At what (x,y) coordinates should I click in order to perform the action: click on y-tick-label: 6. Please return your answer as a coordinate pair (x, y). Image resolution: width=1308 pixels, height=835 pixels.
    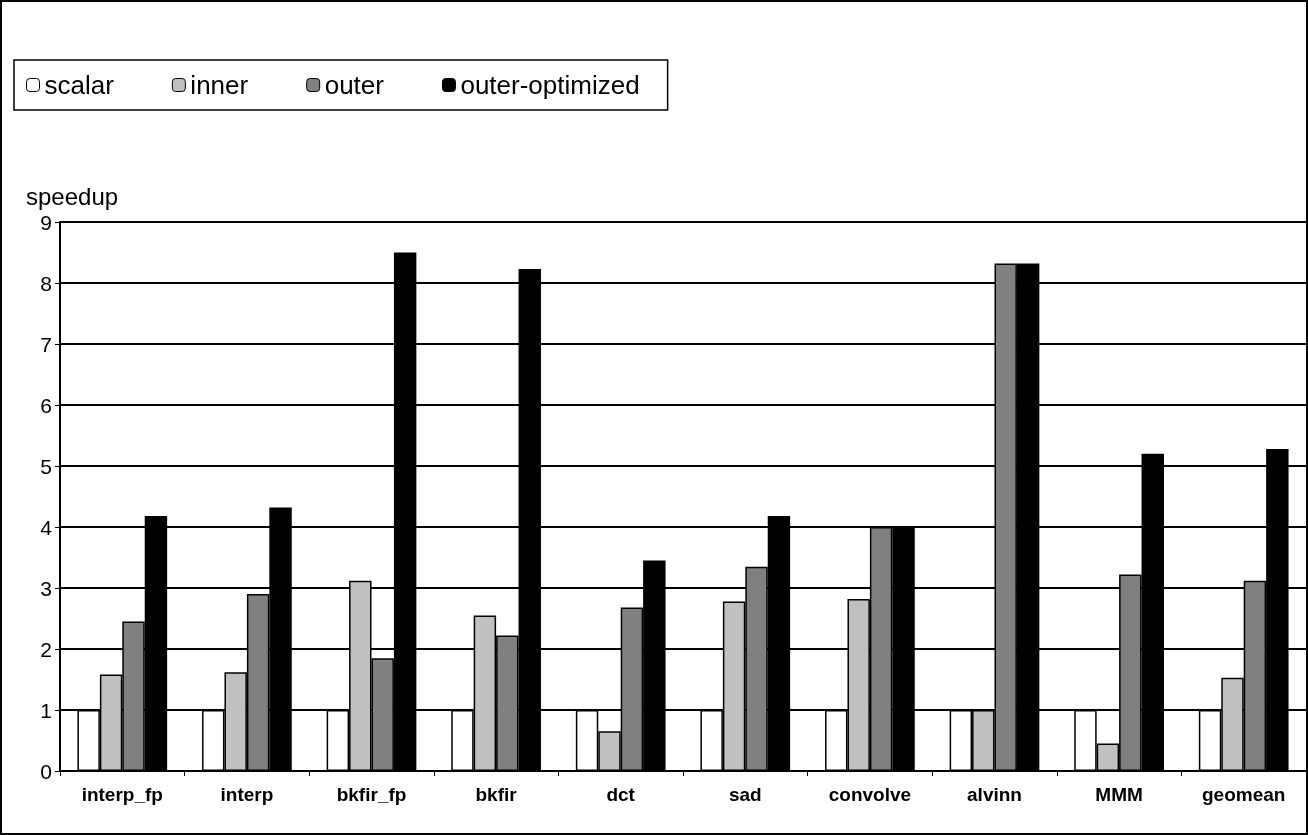
    Looking at the image, I should click on (46, 405).